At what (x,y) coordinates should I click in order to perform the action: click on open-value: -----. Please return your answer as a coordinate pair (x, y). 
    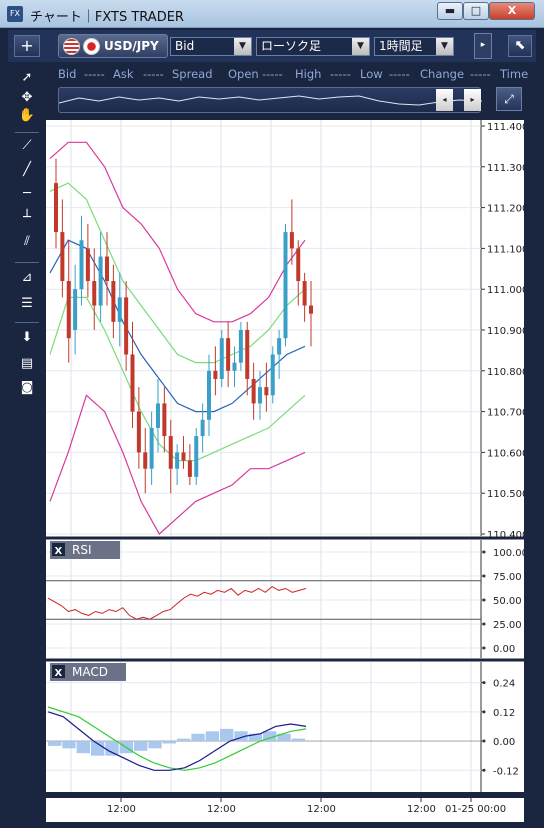
    Looking at the image, I should click on (272, 74).